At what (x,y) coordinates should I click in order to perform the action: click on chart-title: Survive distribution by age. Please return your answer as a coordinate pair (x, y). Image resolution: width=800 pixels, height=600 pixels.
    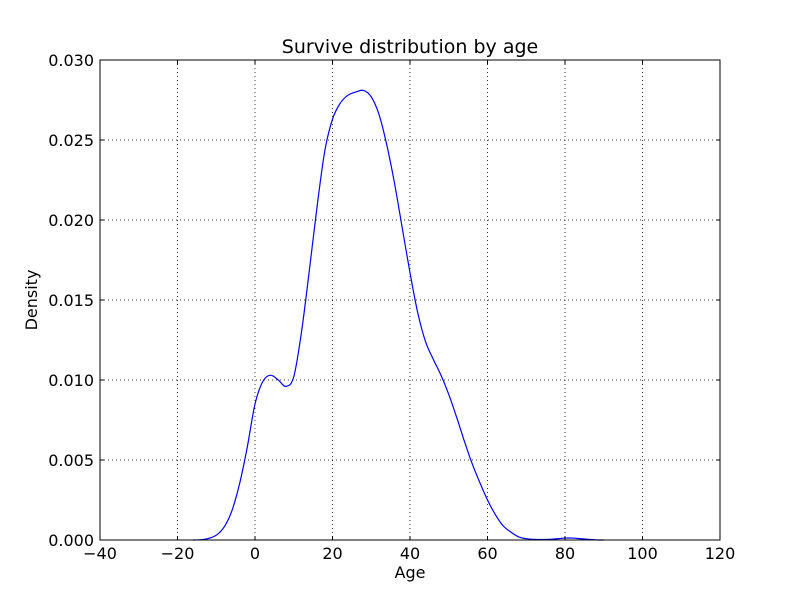
    Looking at the image, I should click on (410, 47).